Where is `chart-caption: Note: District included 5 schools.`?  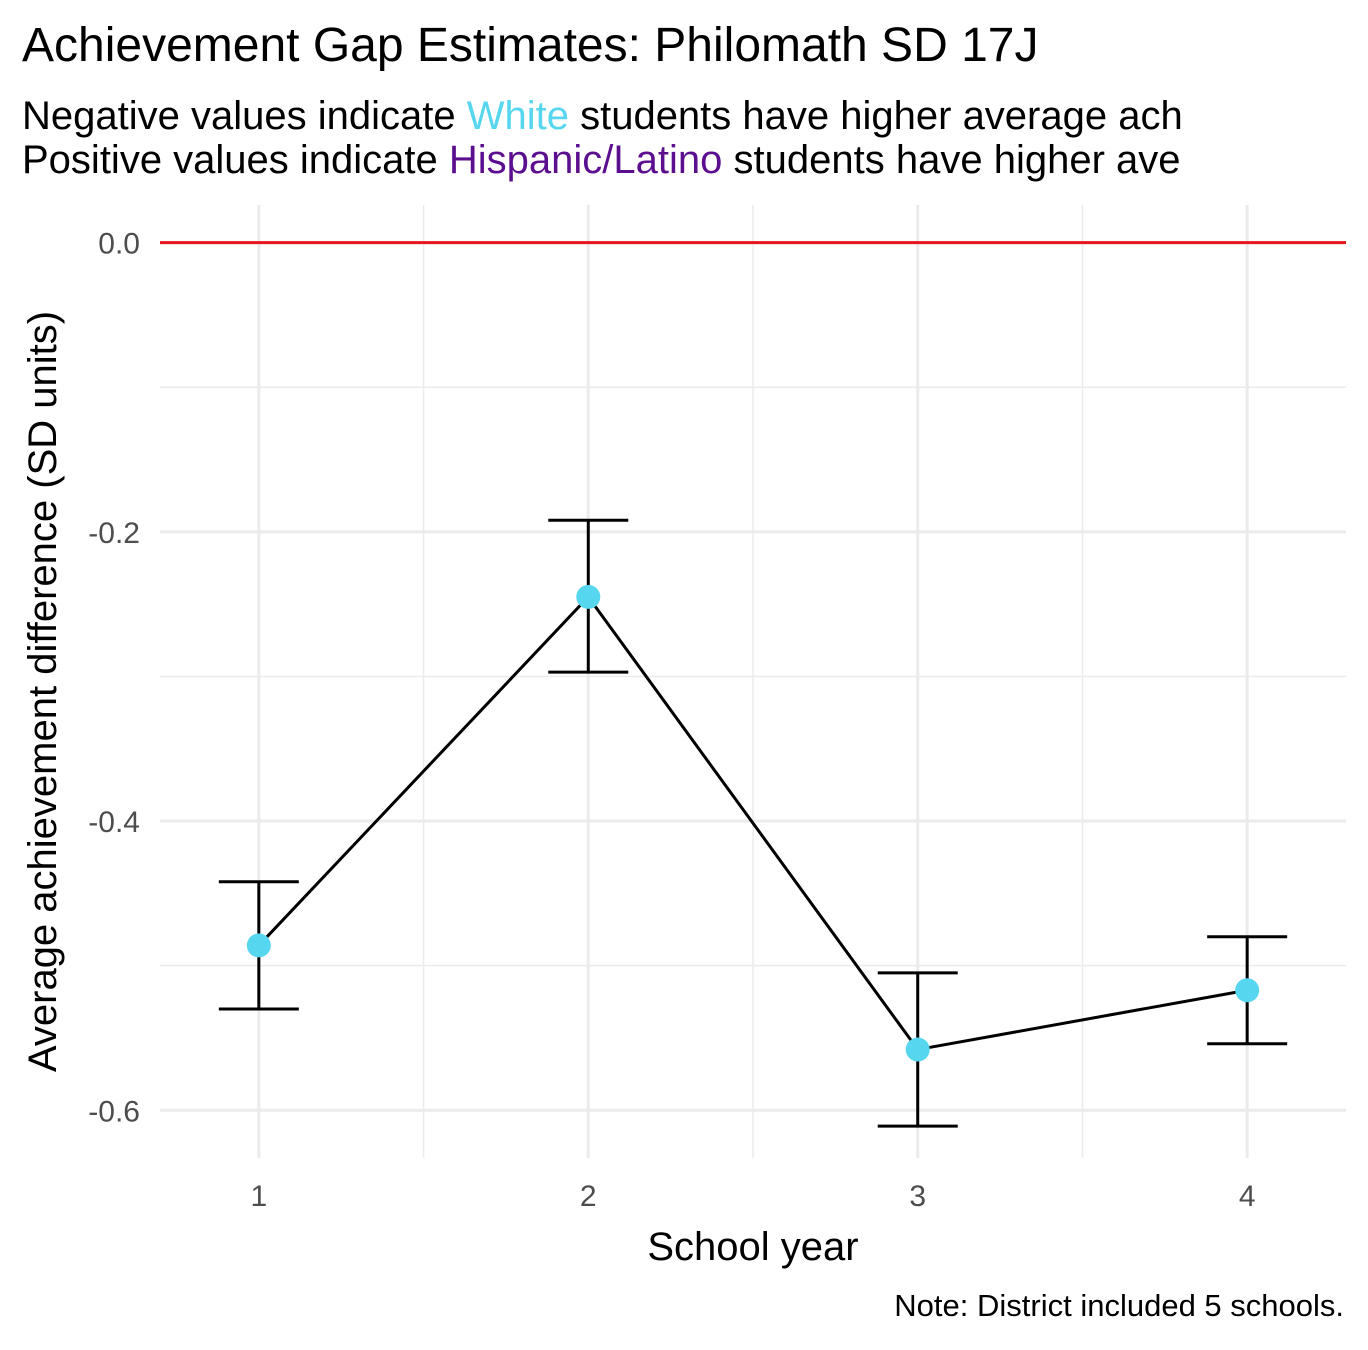 chart-caption: Note: District included 5 schools. is located at coordinates (1119, 1305).